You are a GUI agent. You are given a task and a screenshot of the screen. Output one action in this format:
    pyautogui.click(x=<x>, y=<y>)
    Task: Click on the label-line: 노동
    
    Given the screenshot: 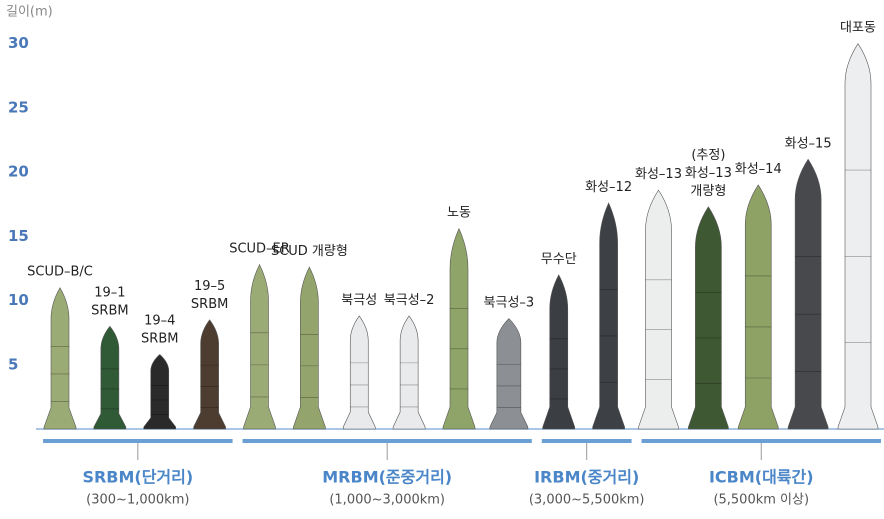 What is the action you would take?
    pyautogui.click(x=459, y=212)
    